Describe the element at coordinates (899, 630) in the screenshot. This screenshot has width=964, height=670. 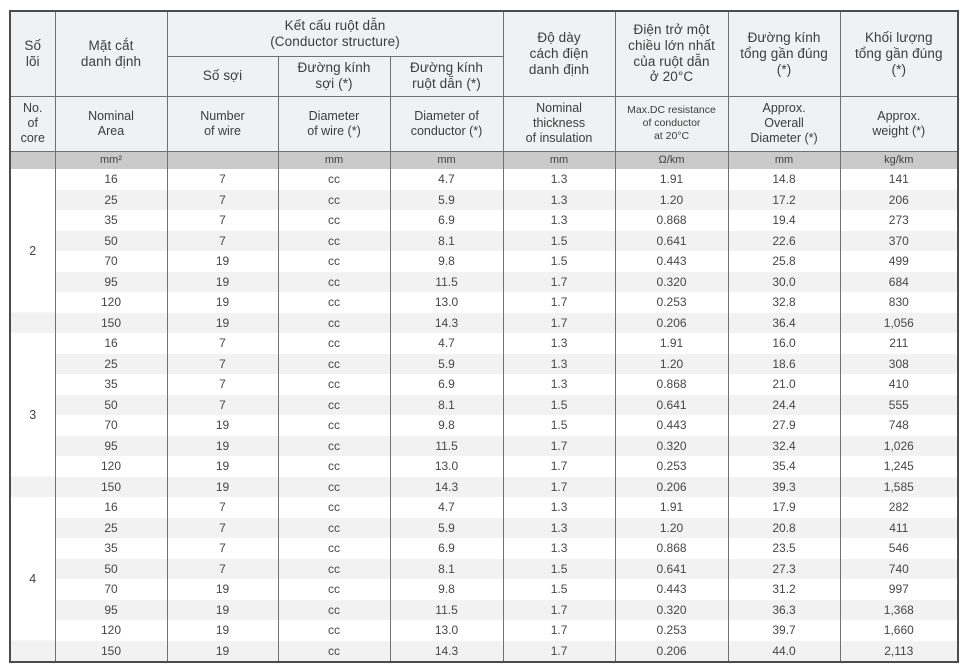
I see `data-cell: 1,660` at that location.